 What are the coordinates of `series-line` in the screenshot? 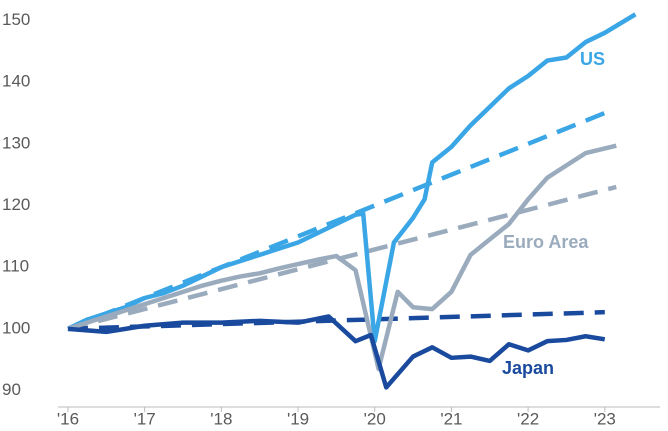 It's located at (336, 352).